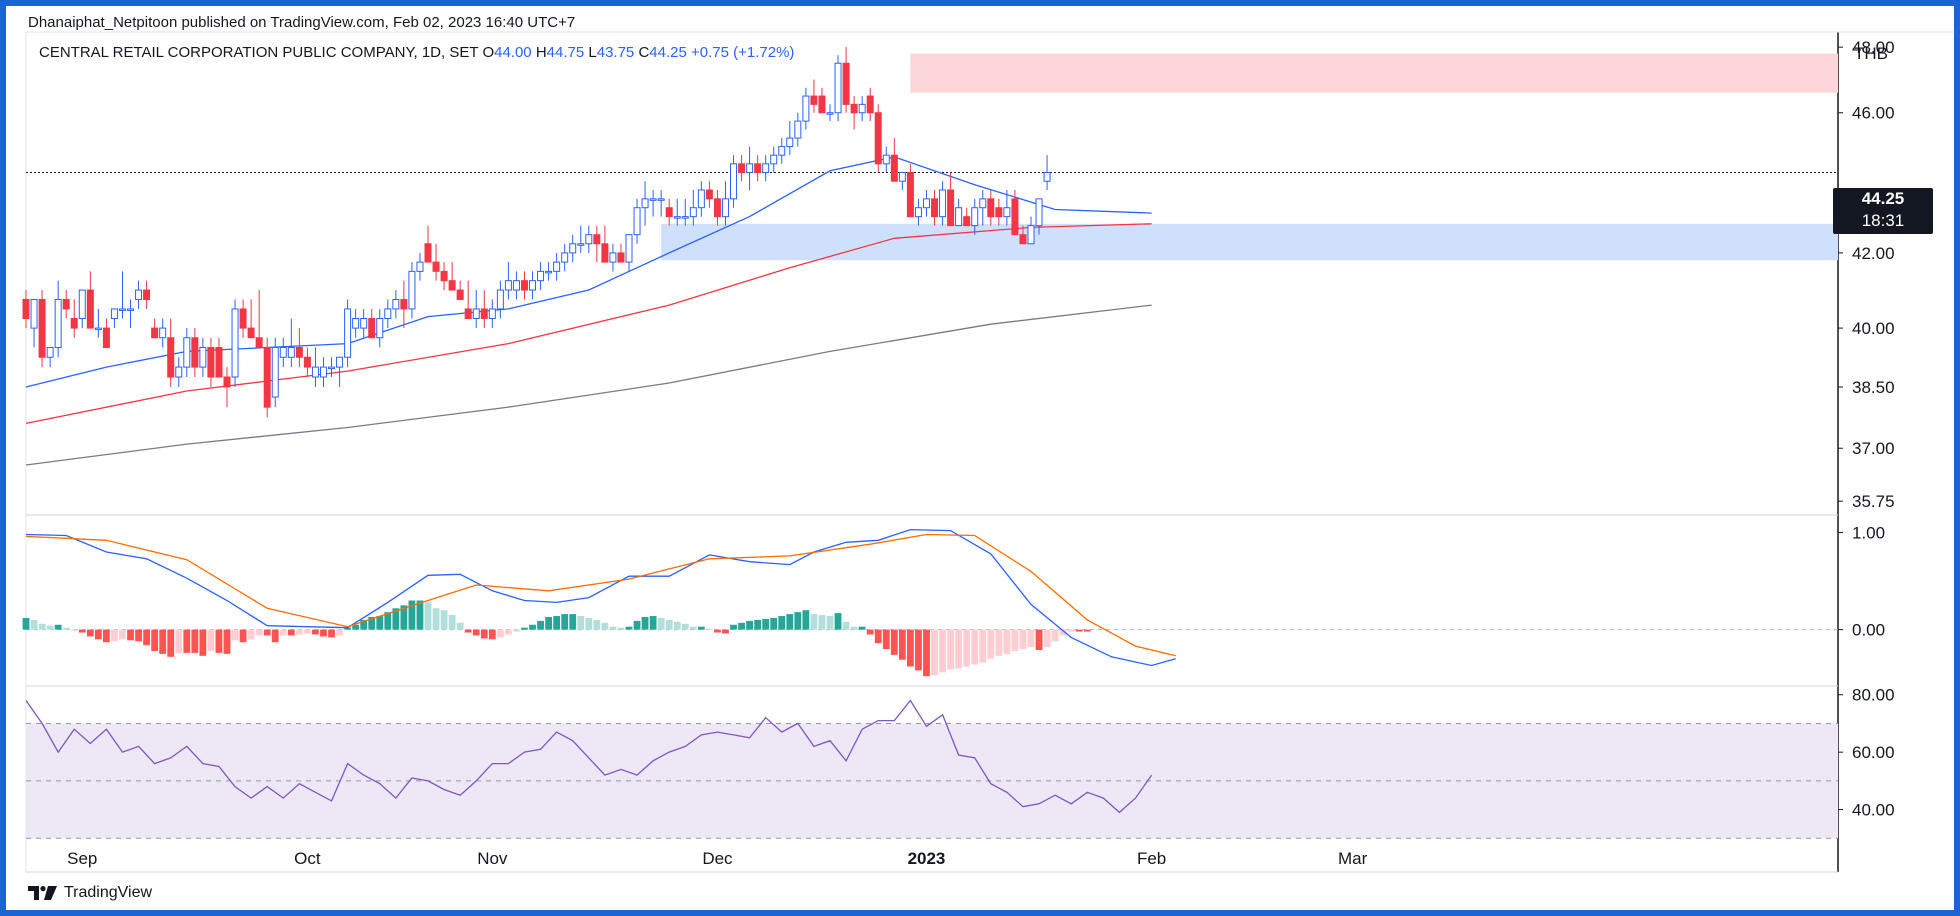  What do you see at coordinates (600, 595) in the screenshot?
I see `macd-signal-line` at bounding box center [600, 595].